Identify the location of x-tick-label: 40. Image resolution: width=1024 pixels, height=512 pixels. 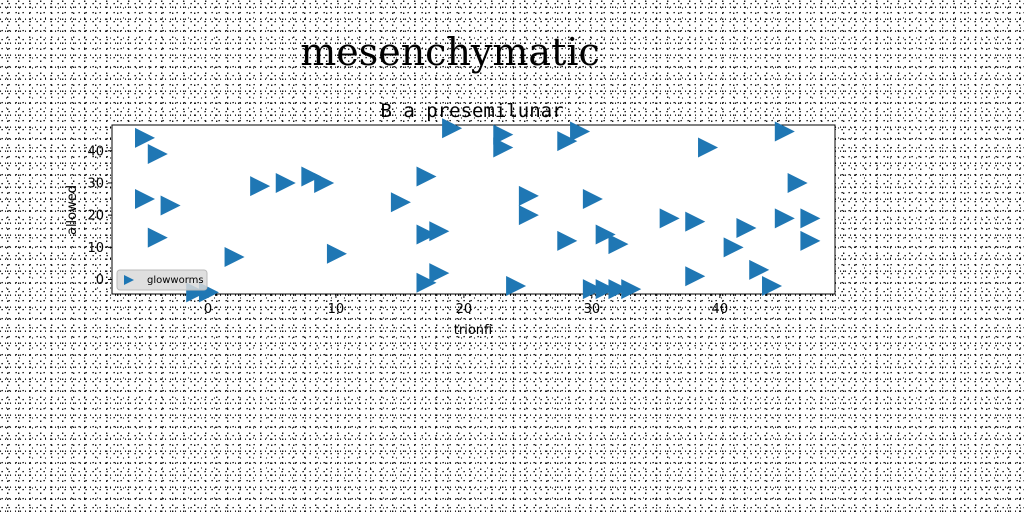
(720, 309).